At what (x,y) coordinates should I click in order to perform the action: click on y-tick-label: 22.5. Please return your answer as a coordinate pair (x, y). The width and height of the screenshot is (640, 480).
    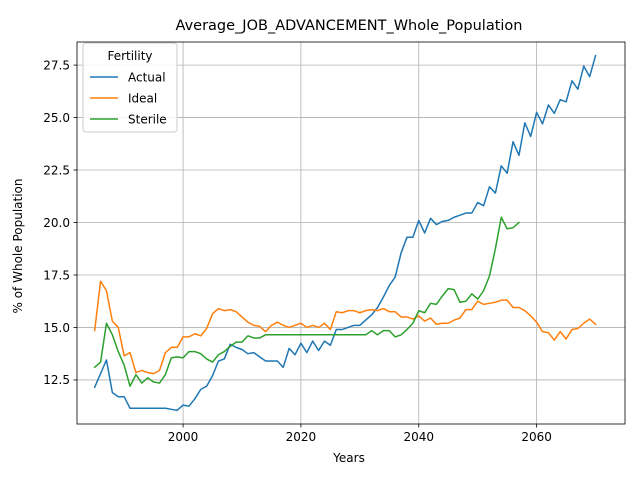
    Looking at the image, I should click on (56, 170).